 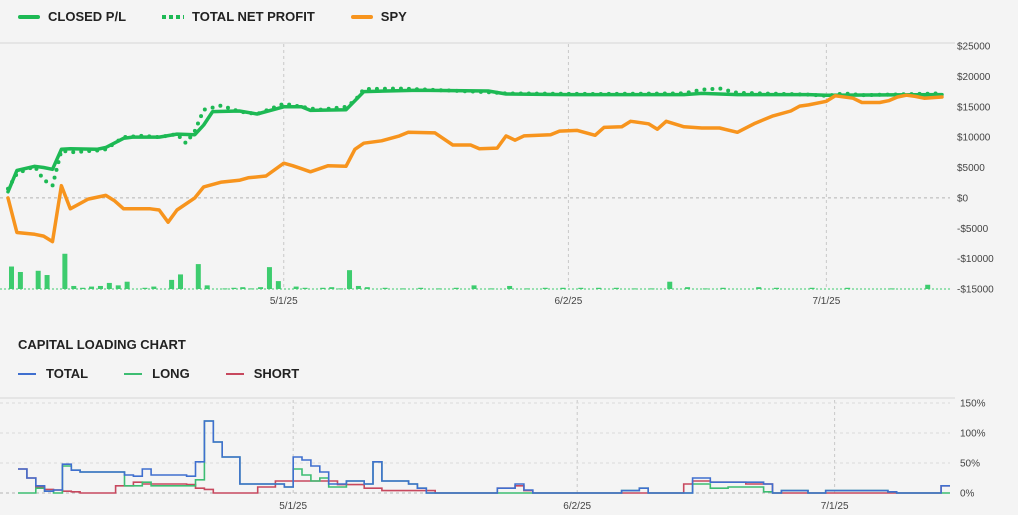 What do you see at coordinates (826, 301) in the screenshot?
I see `xtick-7-1-25: 7/1/25` at bounding box center [826, 301].